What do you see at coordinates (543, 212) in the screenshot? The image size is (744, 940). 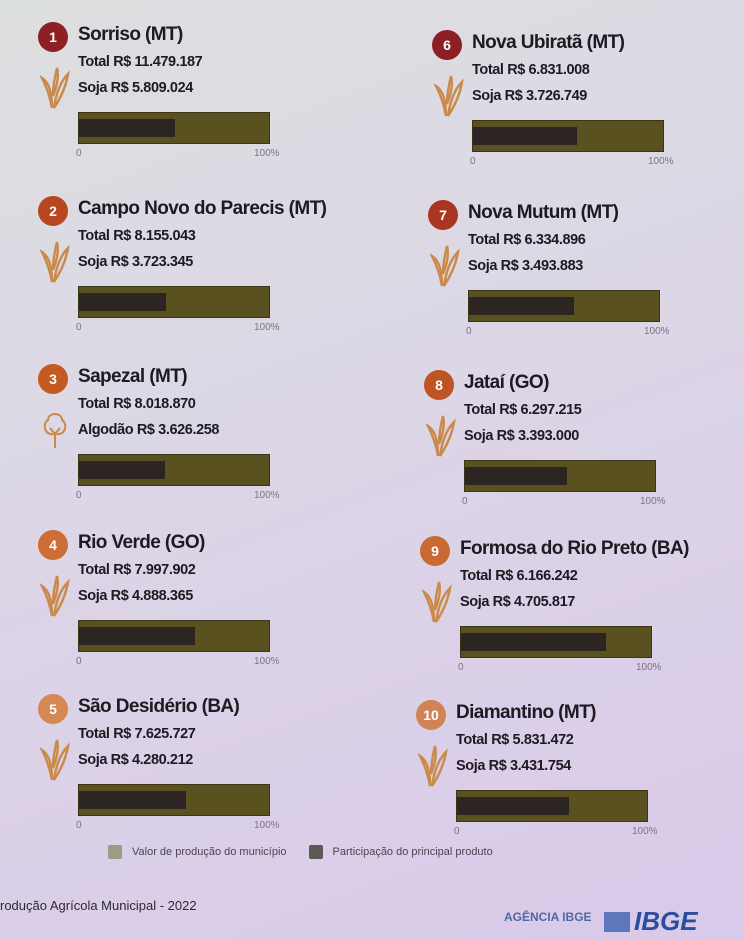 I see `municipality-name: Nova Mutum (MT)` at bounding box center [543, 212].